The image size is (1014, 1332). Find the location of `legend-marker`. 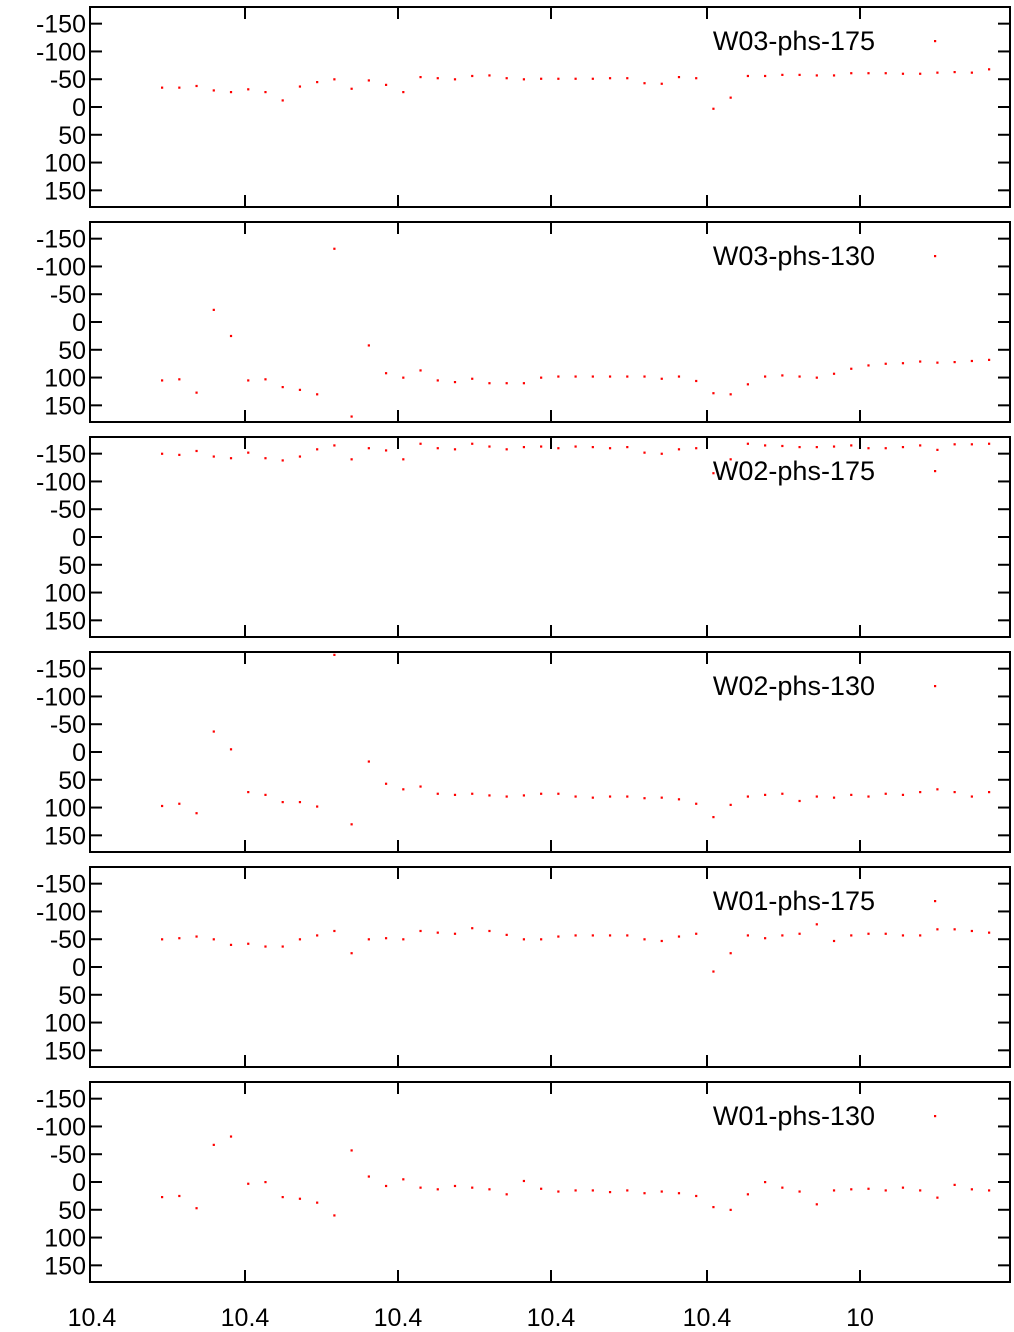

legend-marker is located at coordinates (935, 686).